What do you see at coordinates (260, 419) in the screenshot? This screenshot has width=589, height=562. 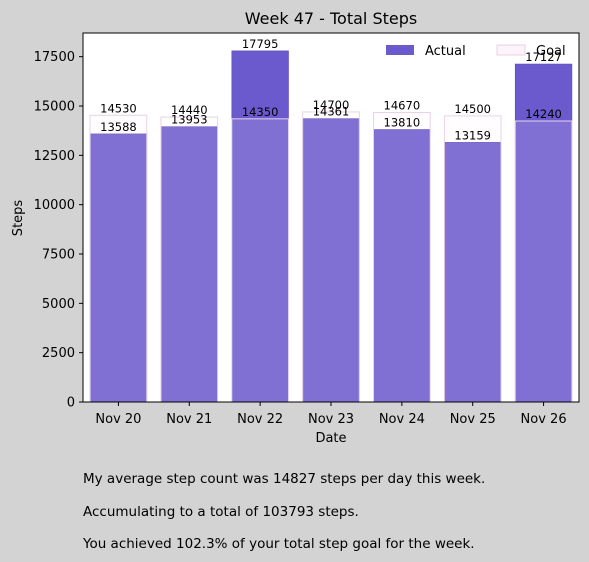 I see `x-tick-label: Nov 22` at bounding box center [260, 419].